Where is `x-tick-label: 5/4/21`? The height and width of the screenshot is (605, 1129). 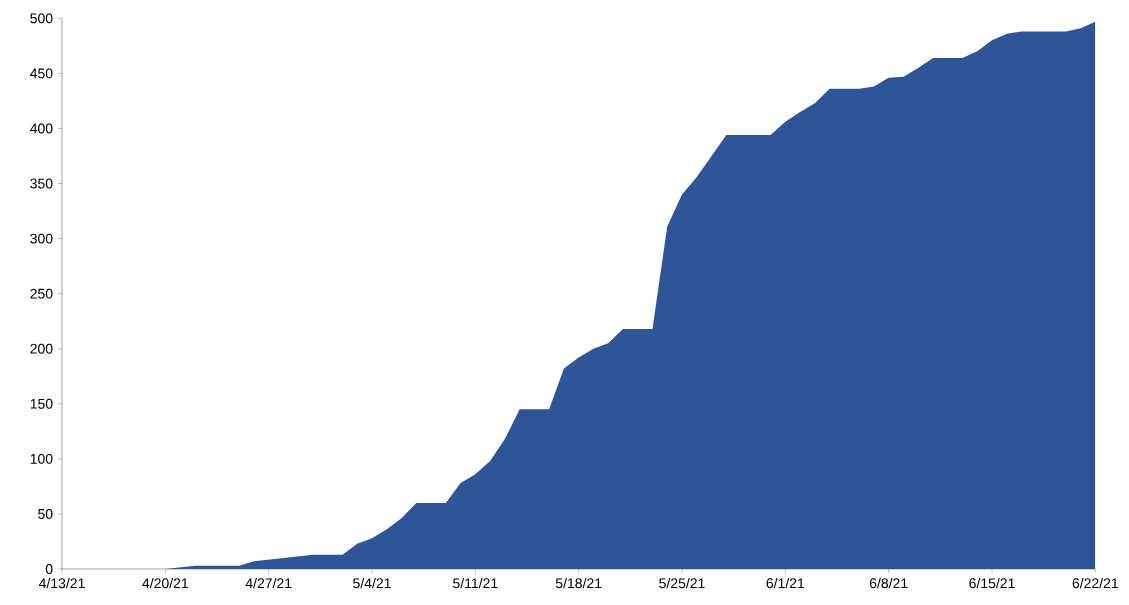 x-tick-label: 5/4/21 is located at coordinates (372, 583).